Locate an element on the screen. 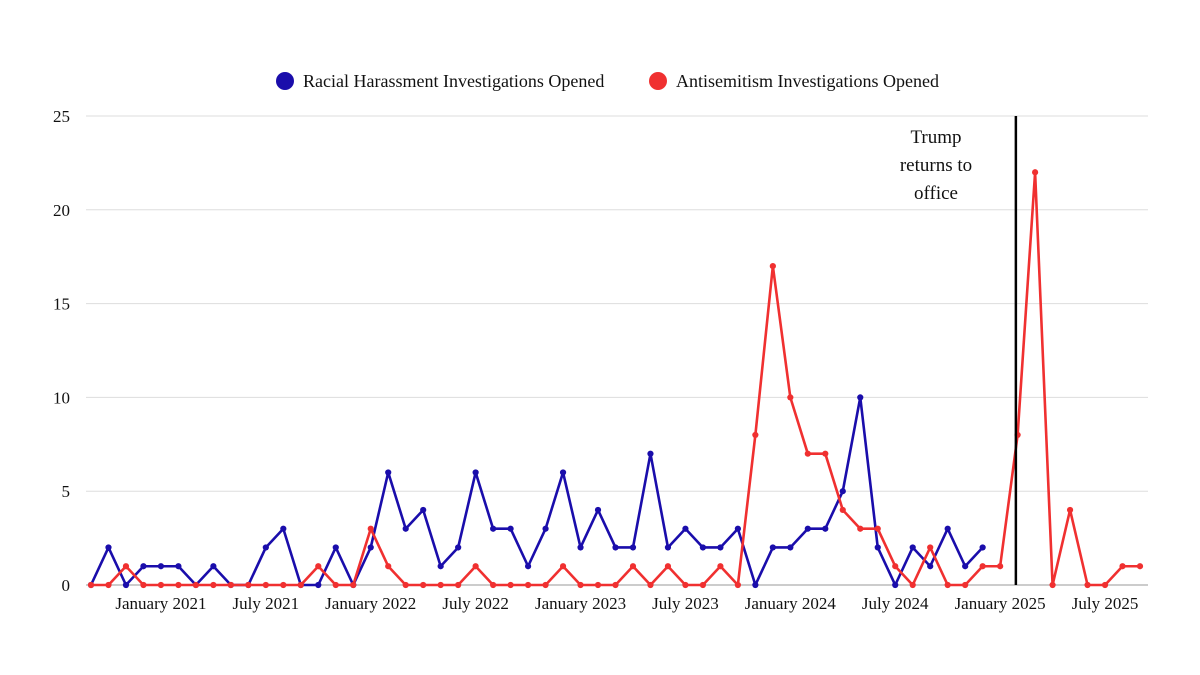 This screenshot has width=1200, height=675. y-tick-label: 25 is located at coordinates (61, 116).